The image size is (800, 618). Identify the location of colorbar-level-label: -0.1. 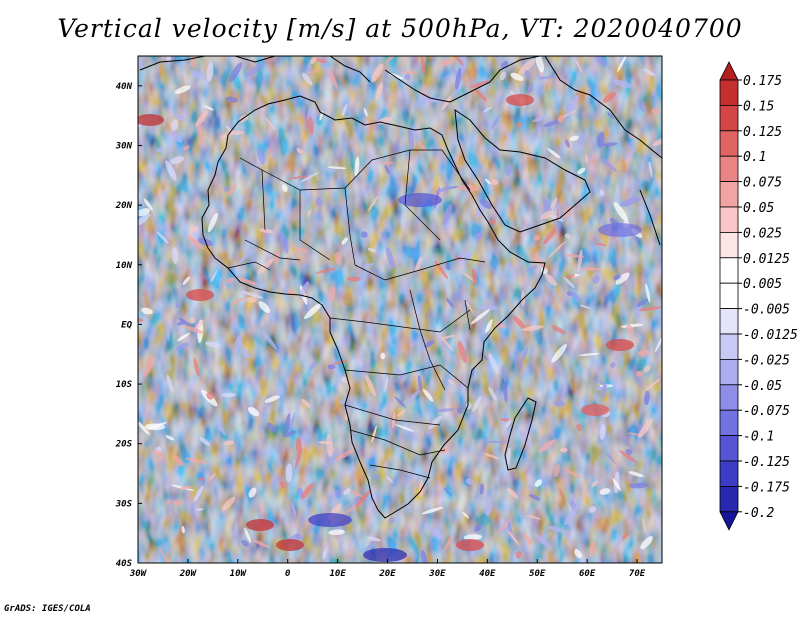
(758, 437).